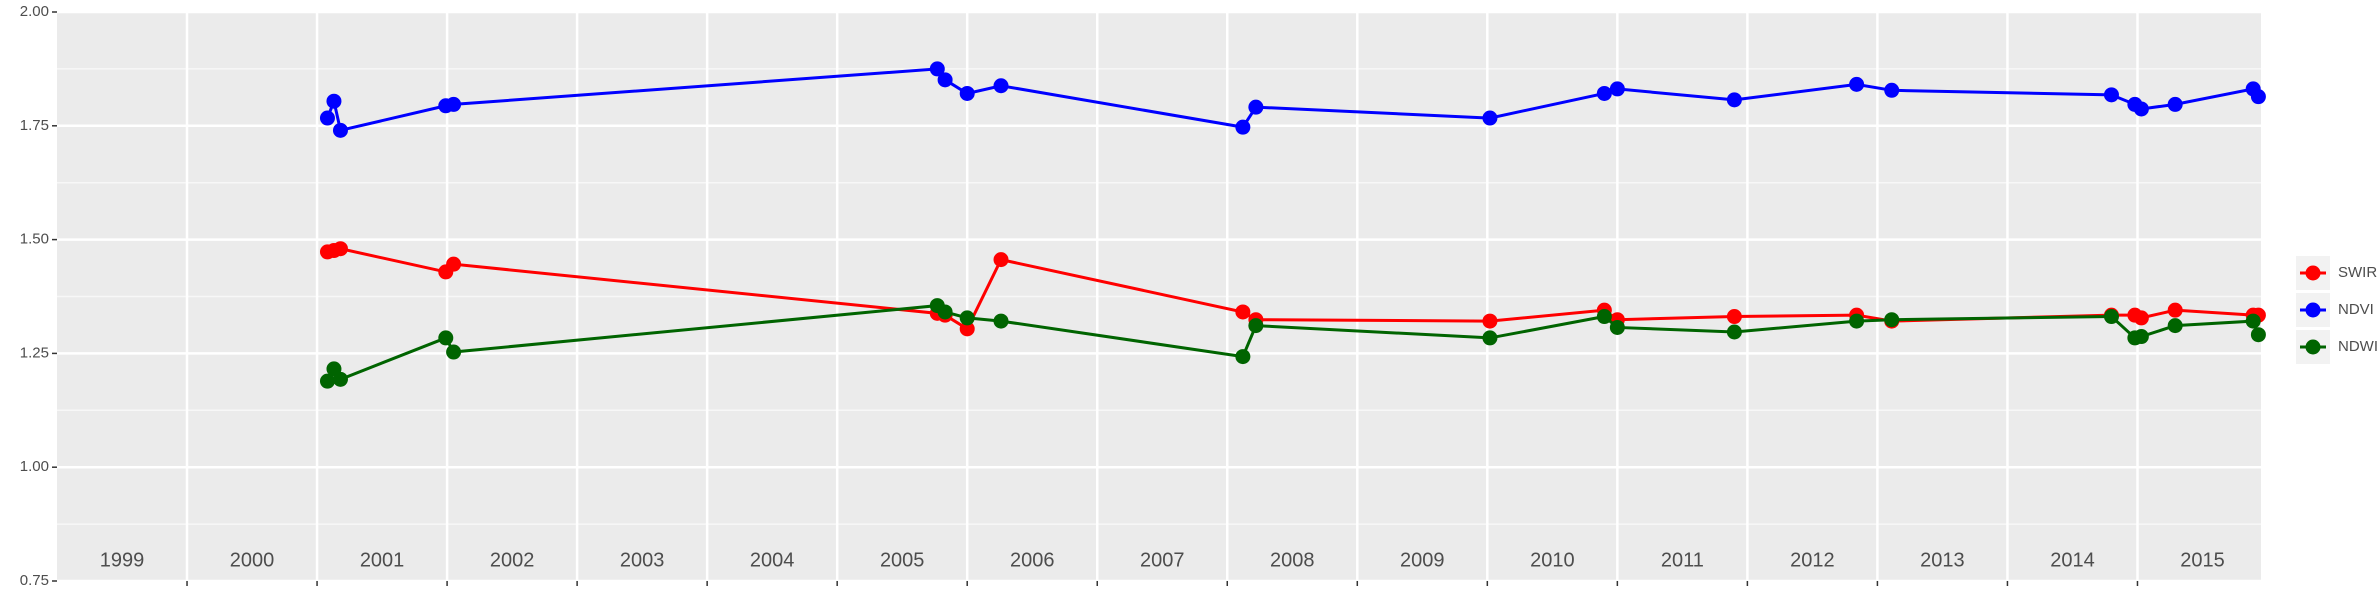 Image resolution: width=2378 pixels, height=593 pixels. Describe the element at coordinates (2356, 309) in the screenshot. I see `legend-label: NDVI` at that location.